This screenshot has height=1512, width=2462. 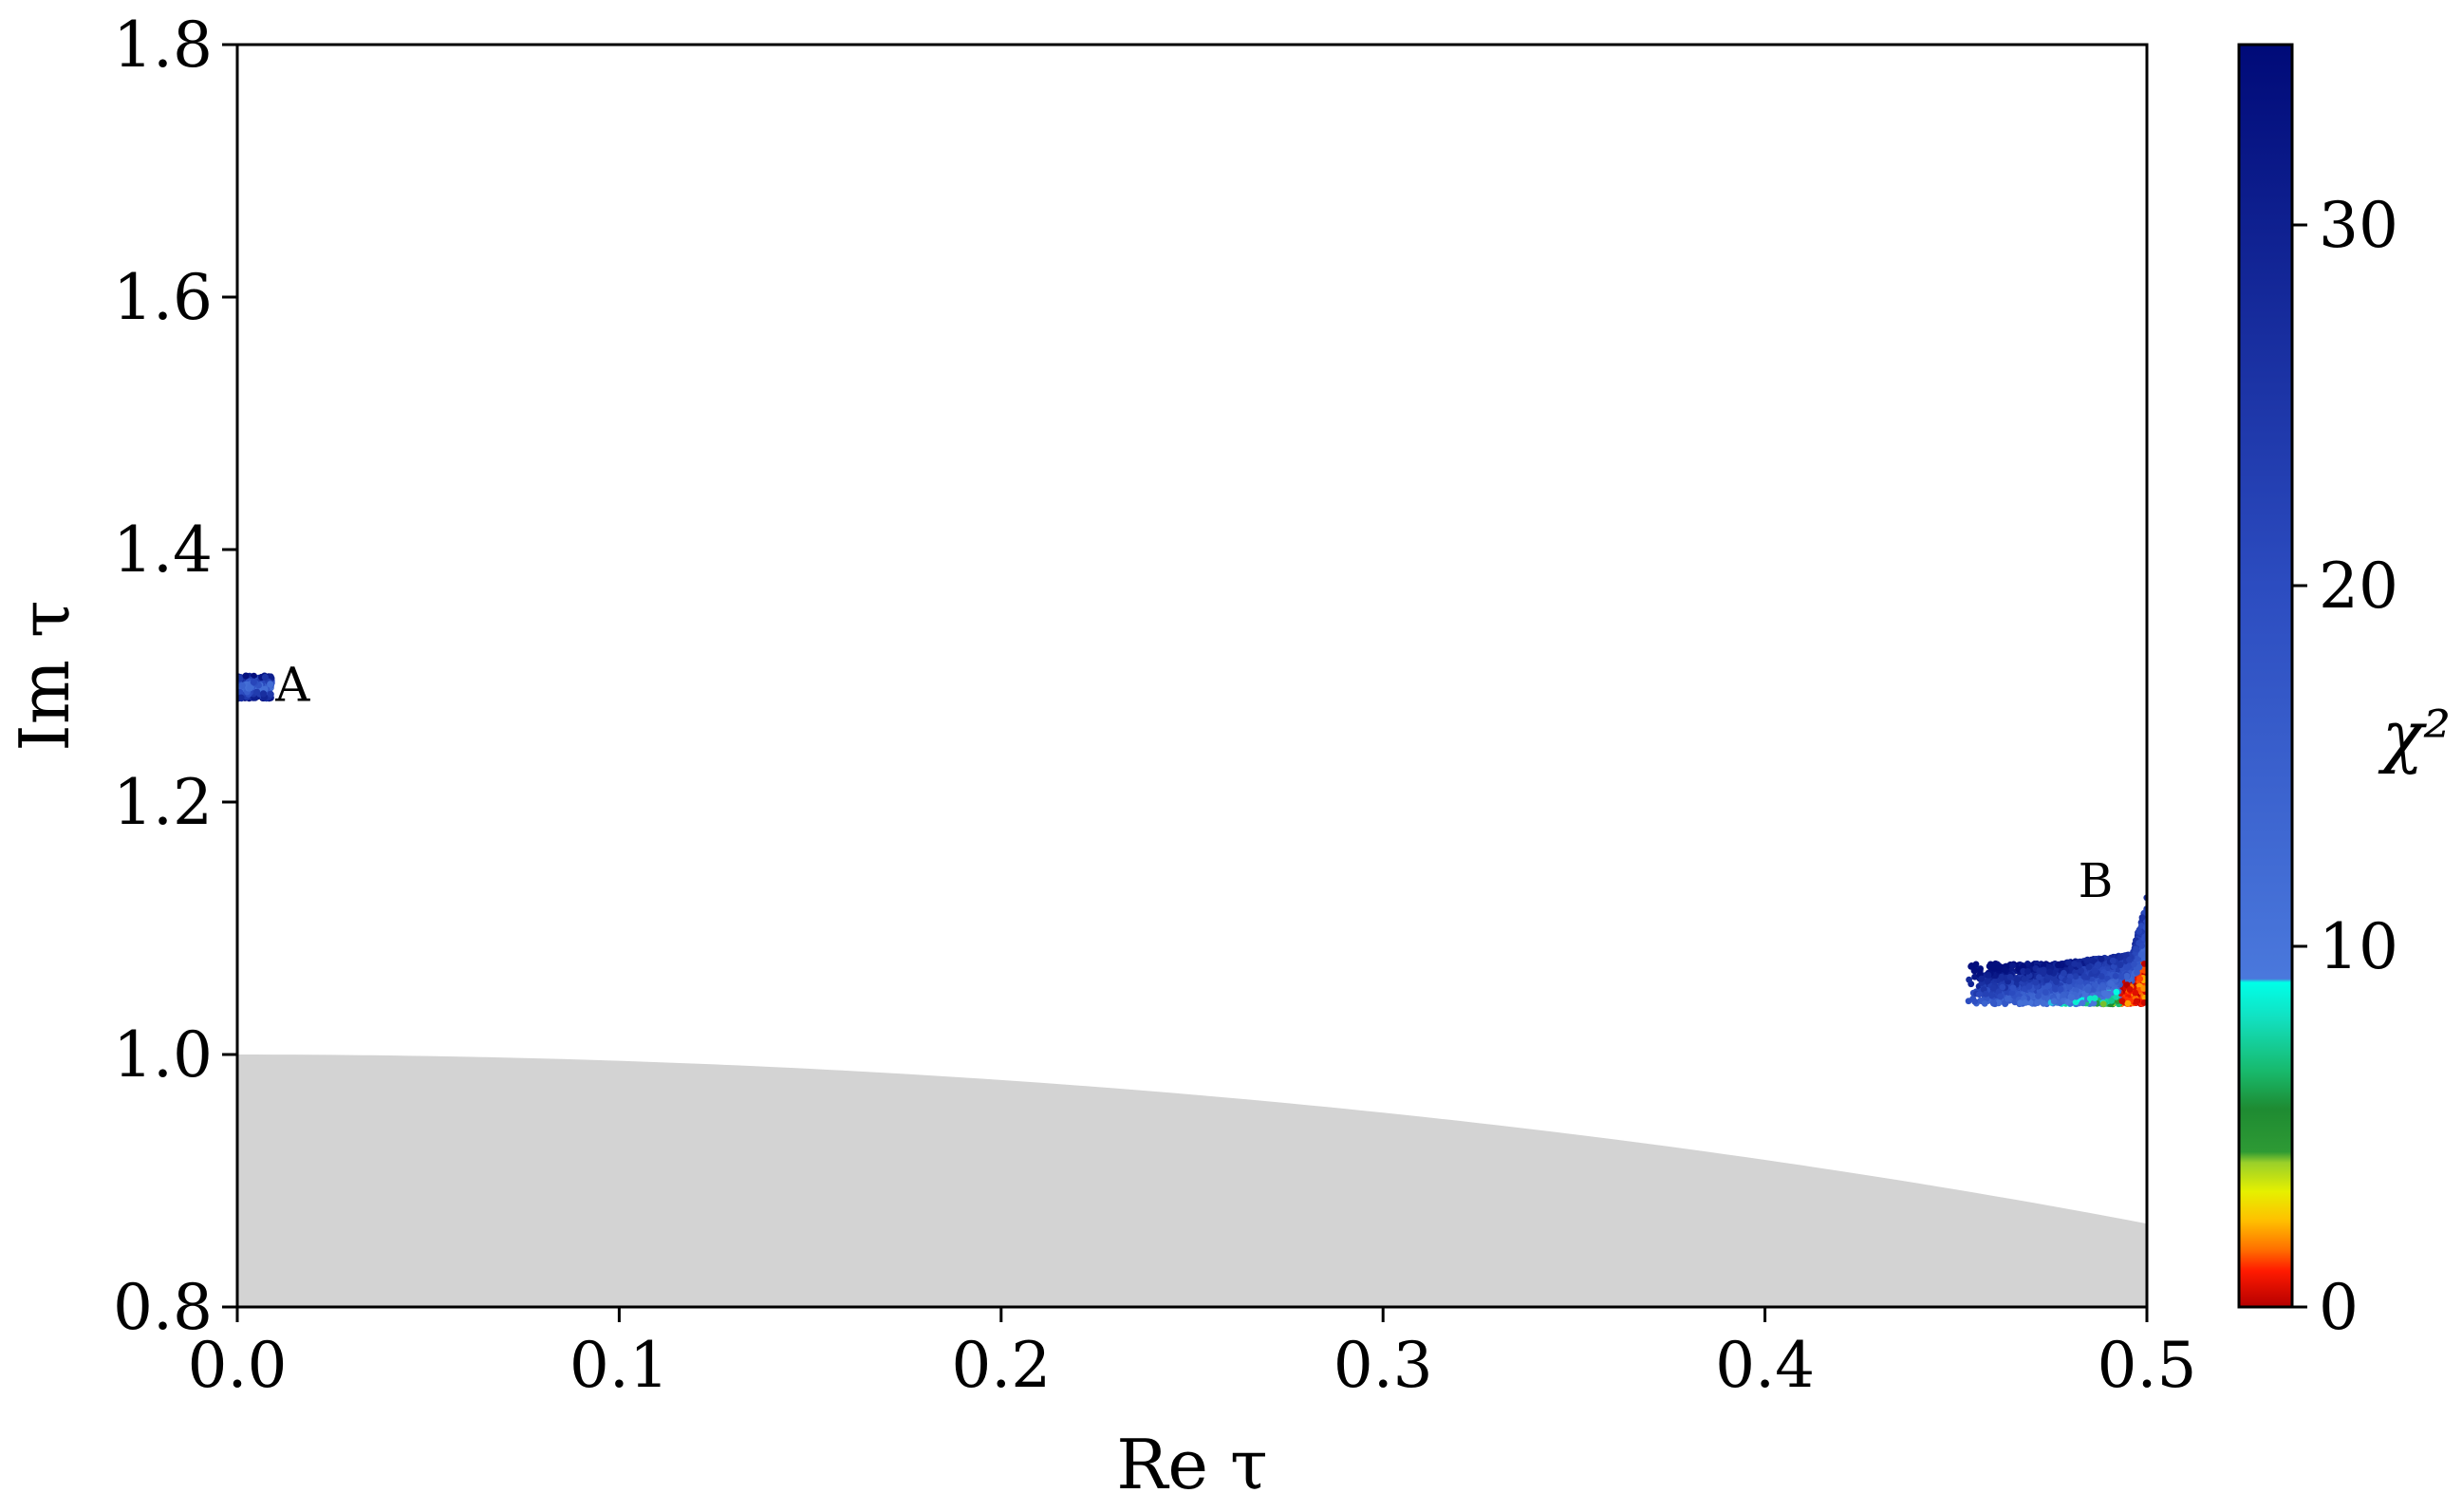 I want to click on x-tick-label: 0.3, so click(x=1384, y=1365).